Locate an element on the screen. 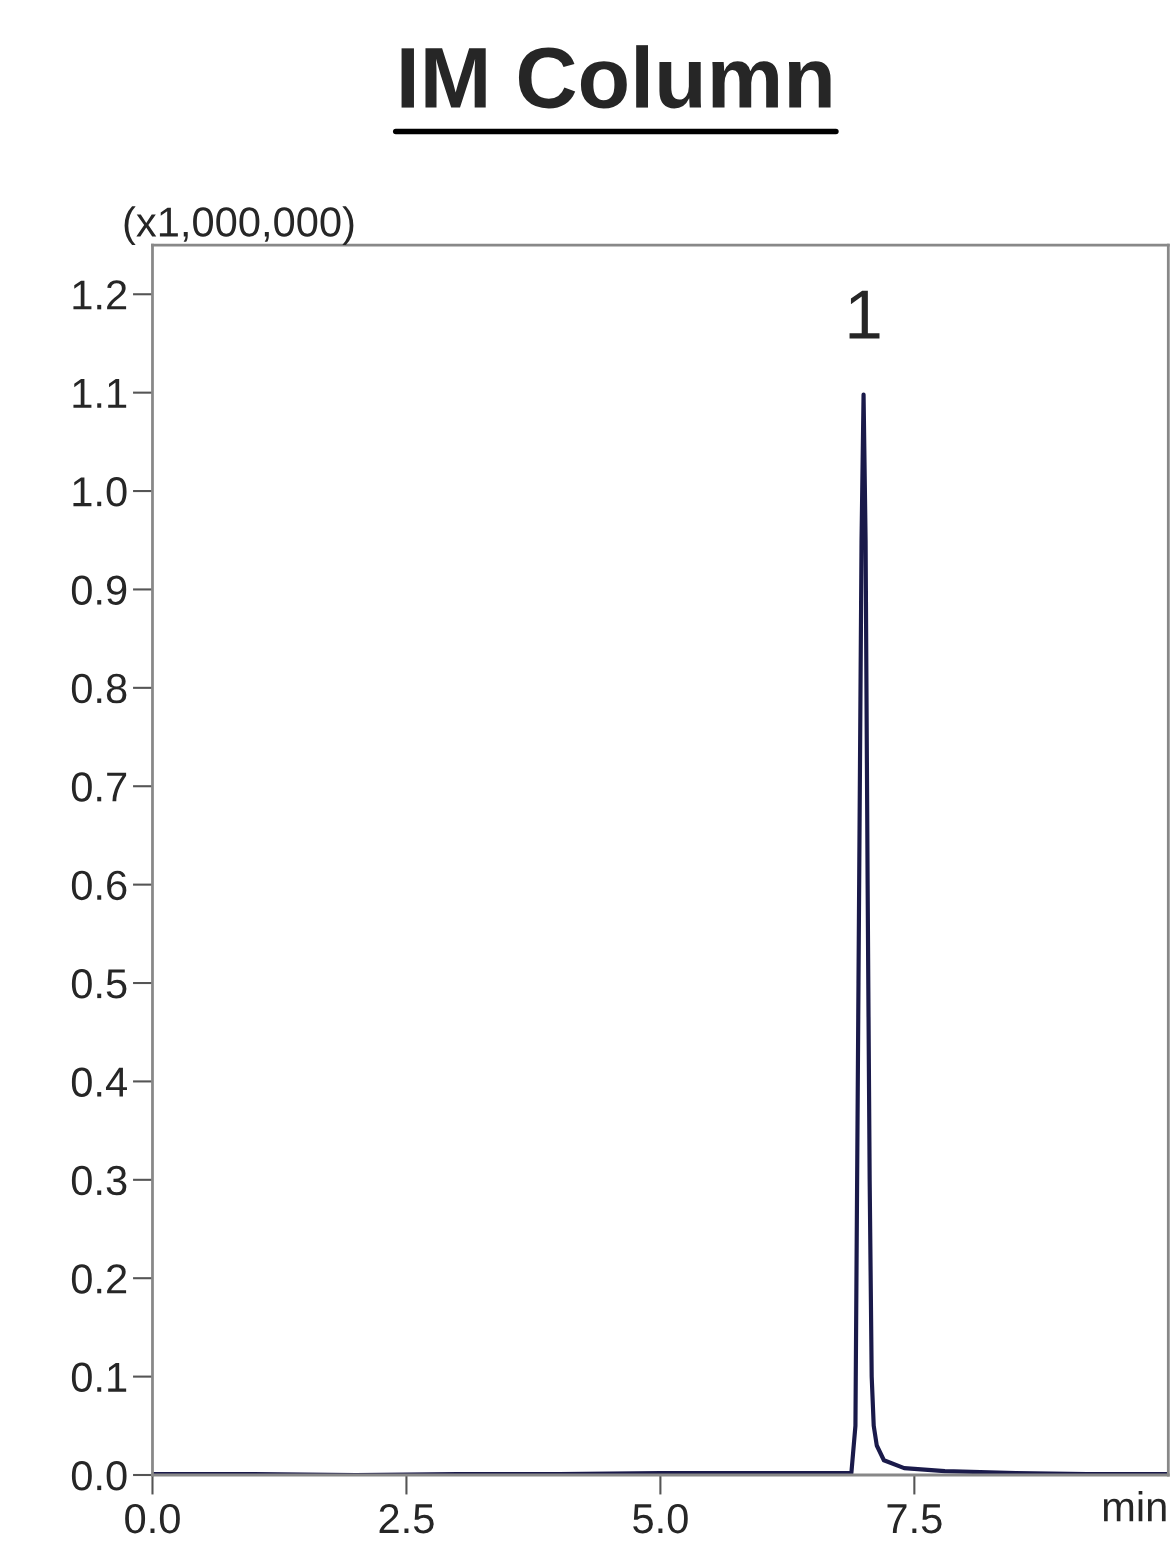  chart-title: IM Column is located at coordinates (616, 77).